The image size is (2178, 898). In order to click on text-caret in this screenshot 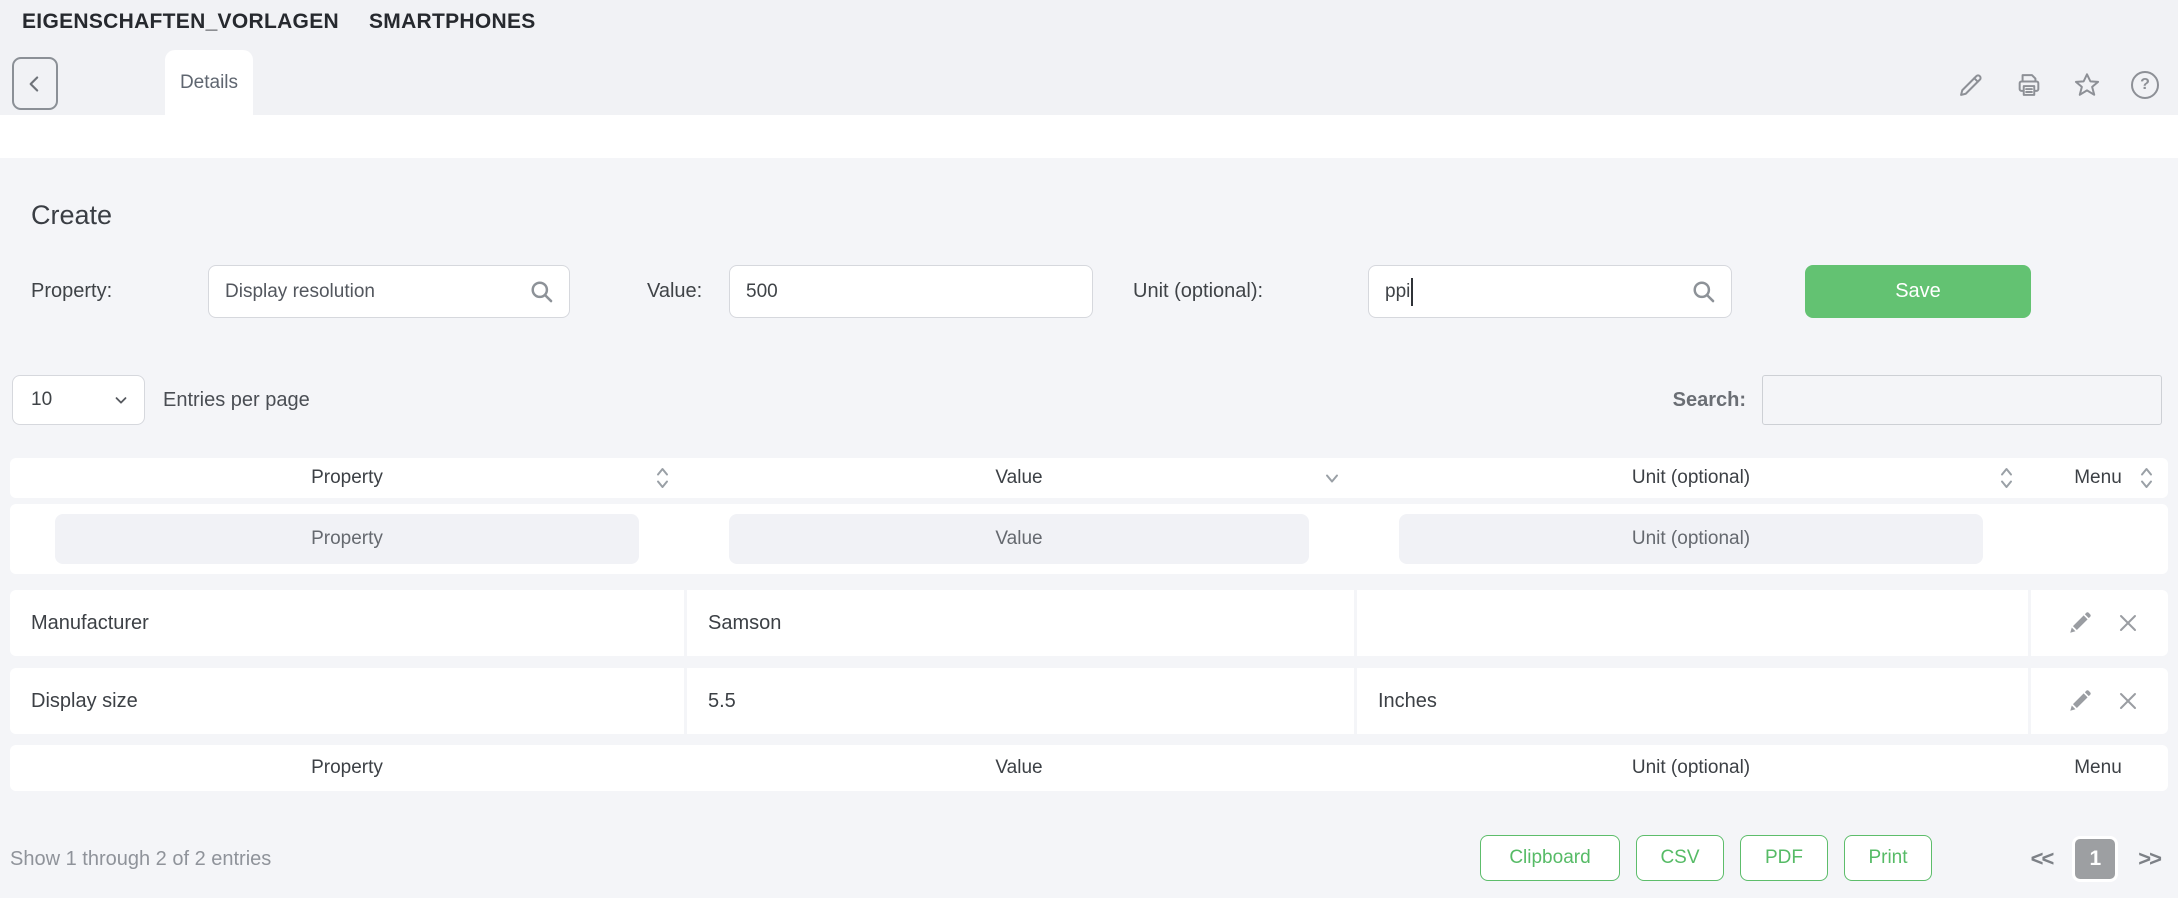, I will do `click(1412, 291)`.